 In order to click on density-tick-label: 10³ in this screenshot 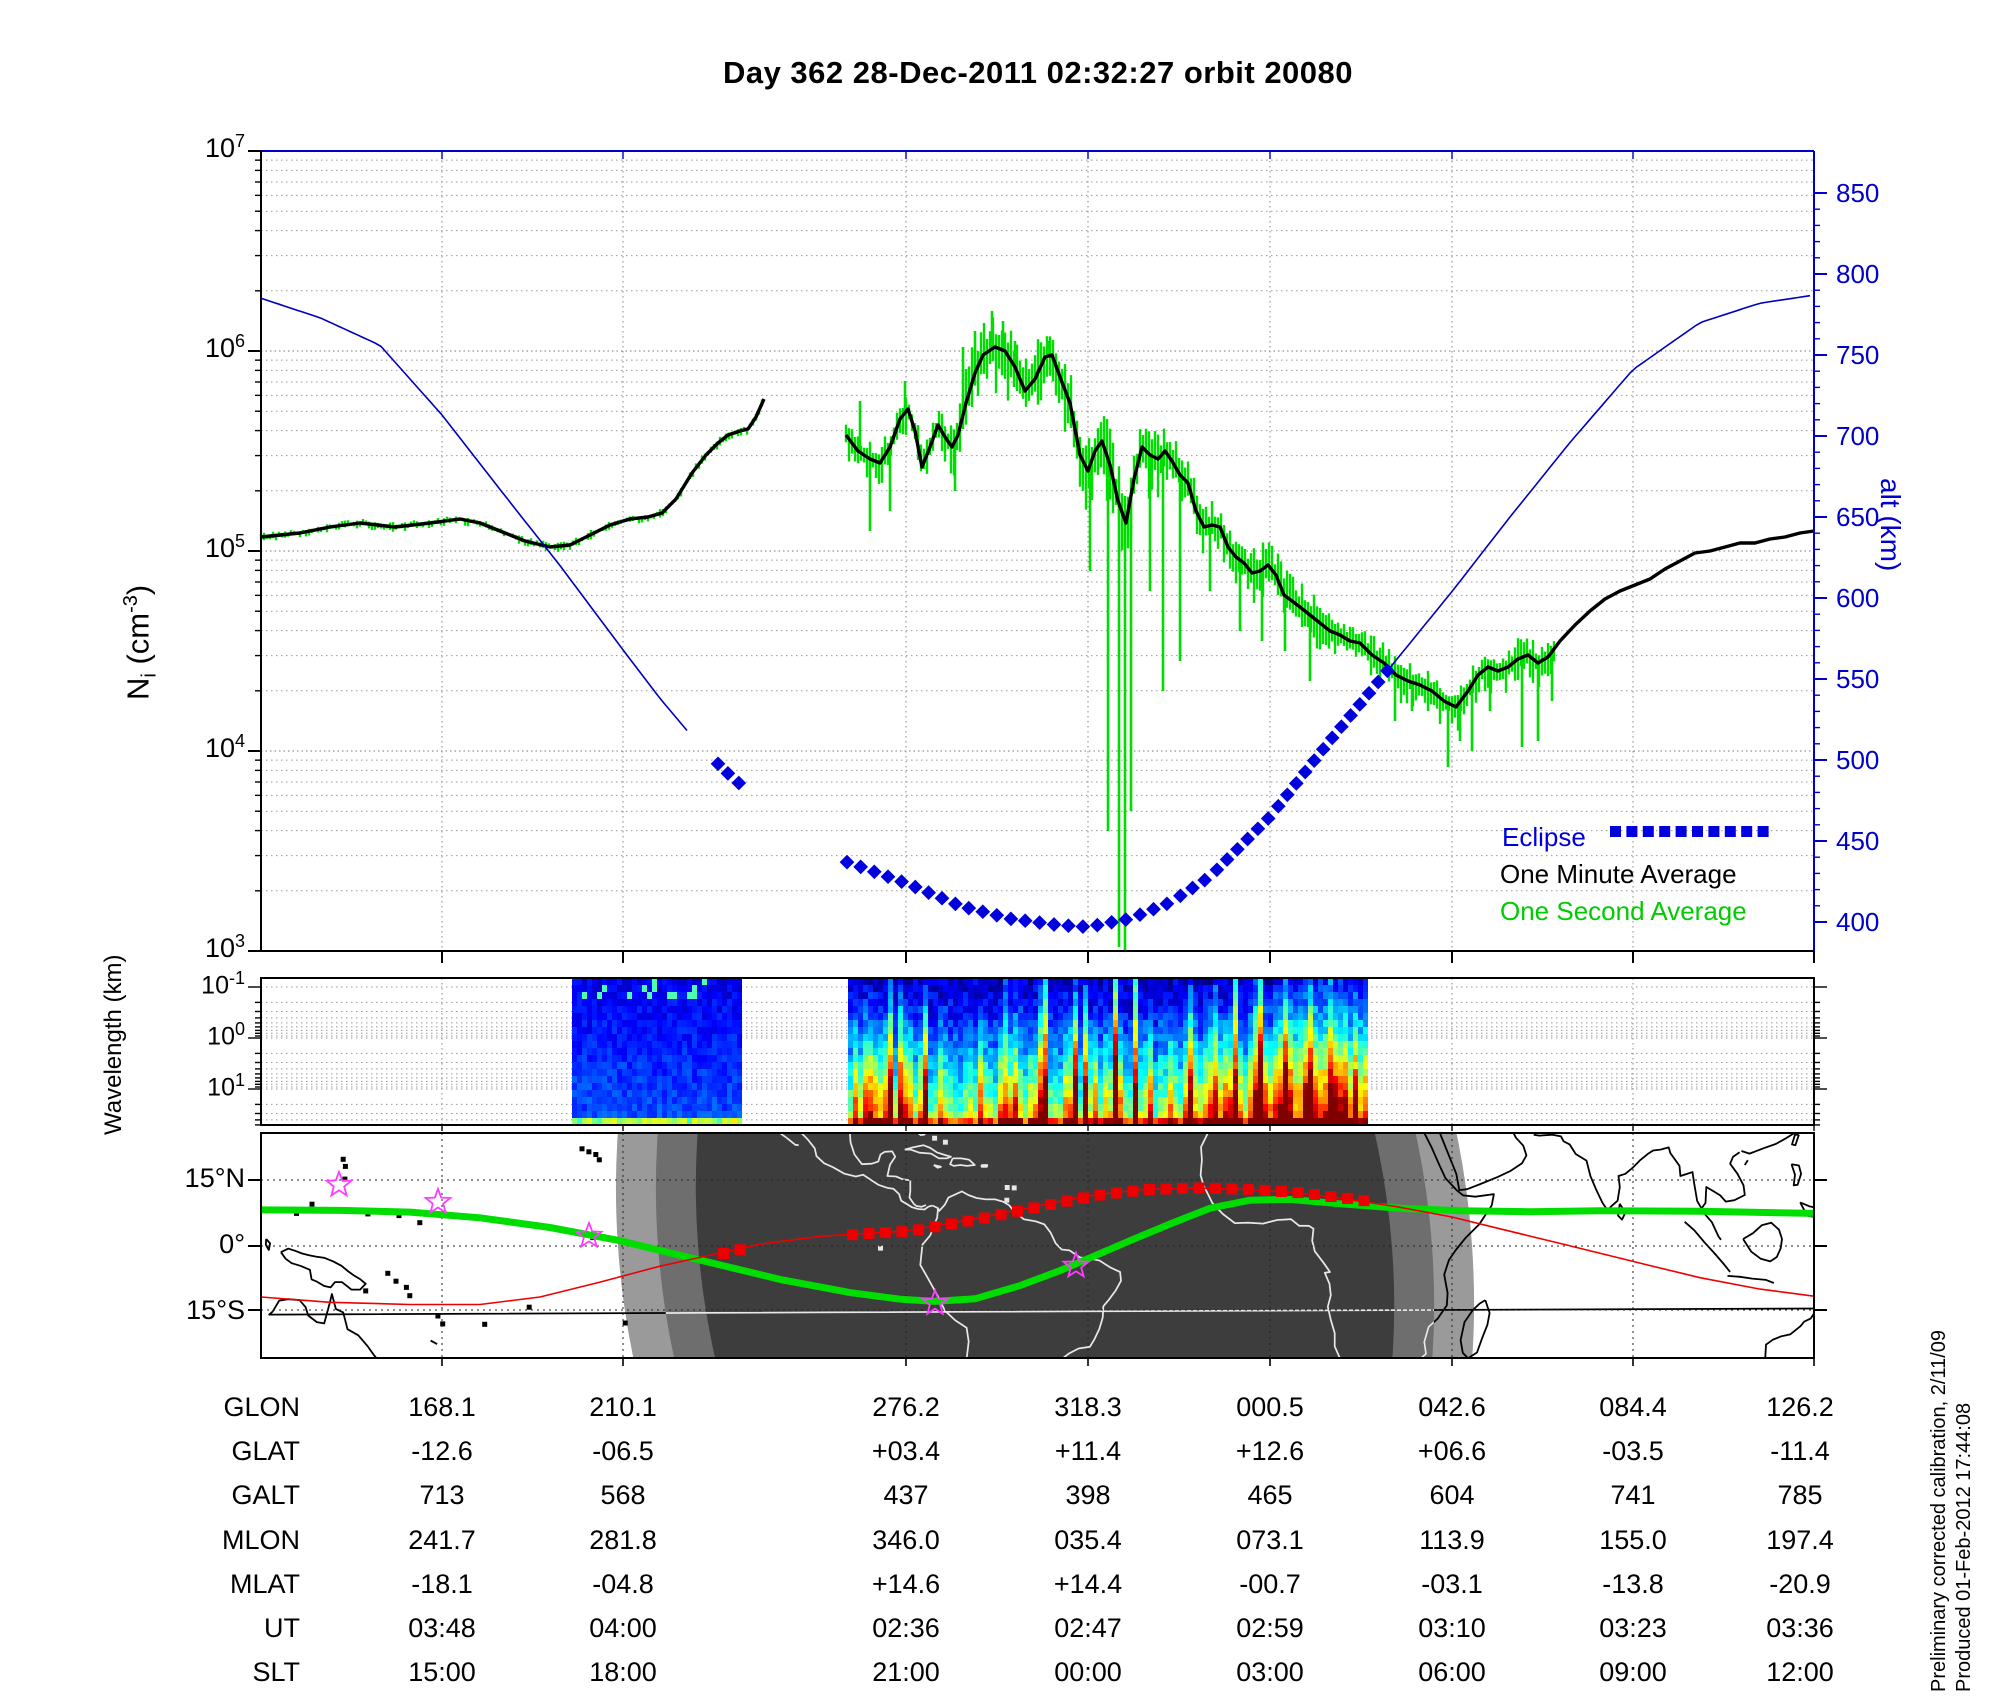, I will do `click(224, 947)`.